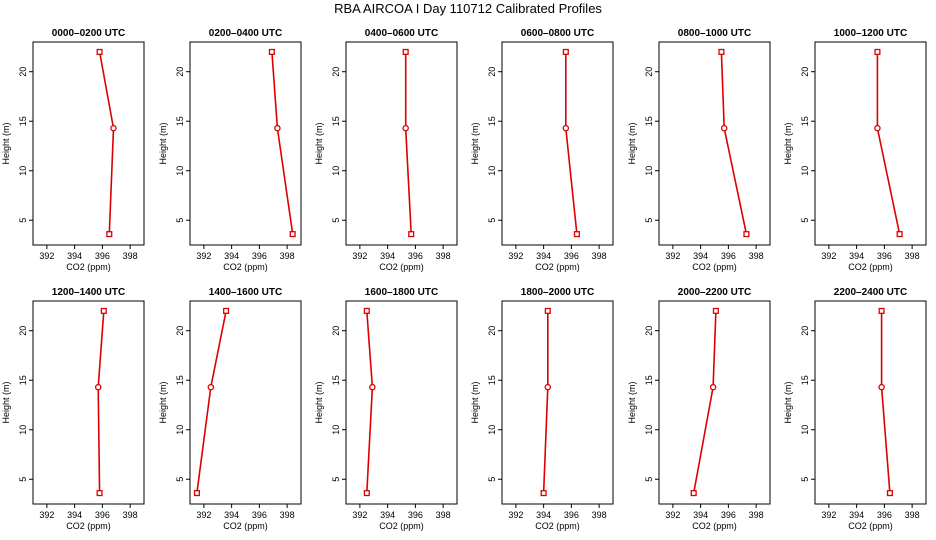 This screenshot has width=936, height=540. I want to click on panel-1-ytick-label: 10, so click(23, 171).